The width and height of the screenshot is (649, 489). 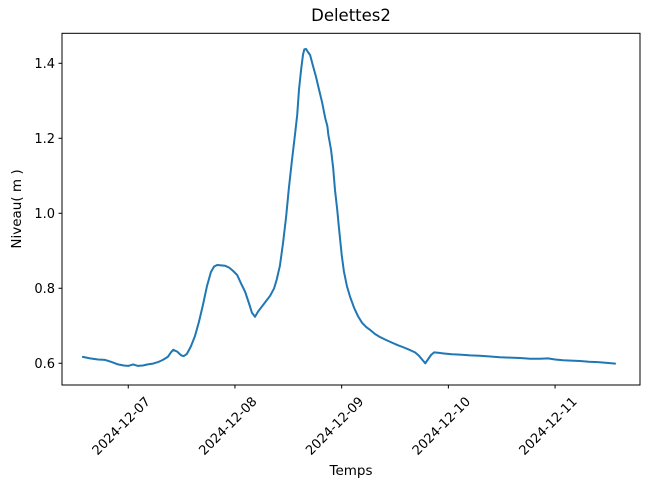 I want to click on x-tick-label: 2024-12-07, so click(x=122, y=427).